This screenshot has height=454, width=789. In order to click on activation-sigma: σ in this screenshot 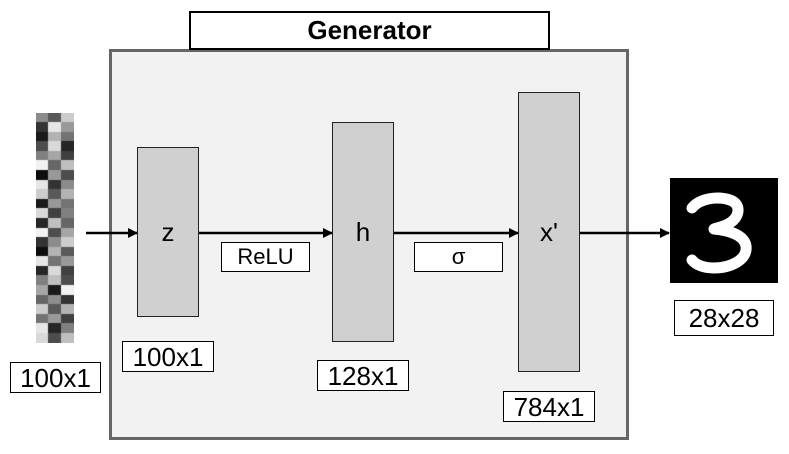, I will do `click(458, 257)`.